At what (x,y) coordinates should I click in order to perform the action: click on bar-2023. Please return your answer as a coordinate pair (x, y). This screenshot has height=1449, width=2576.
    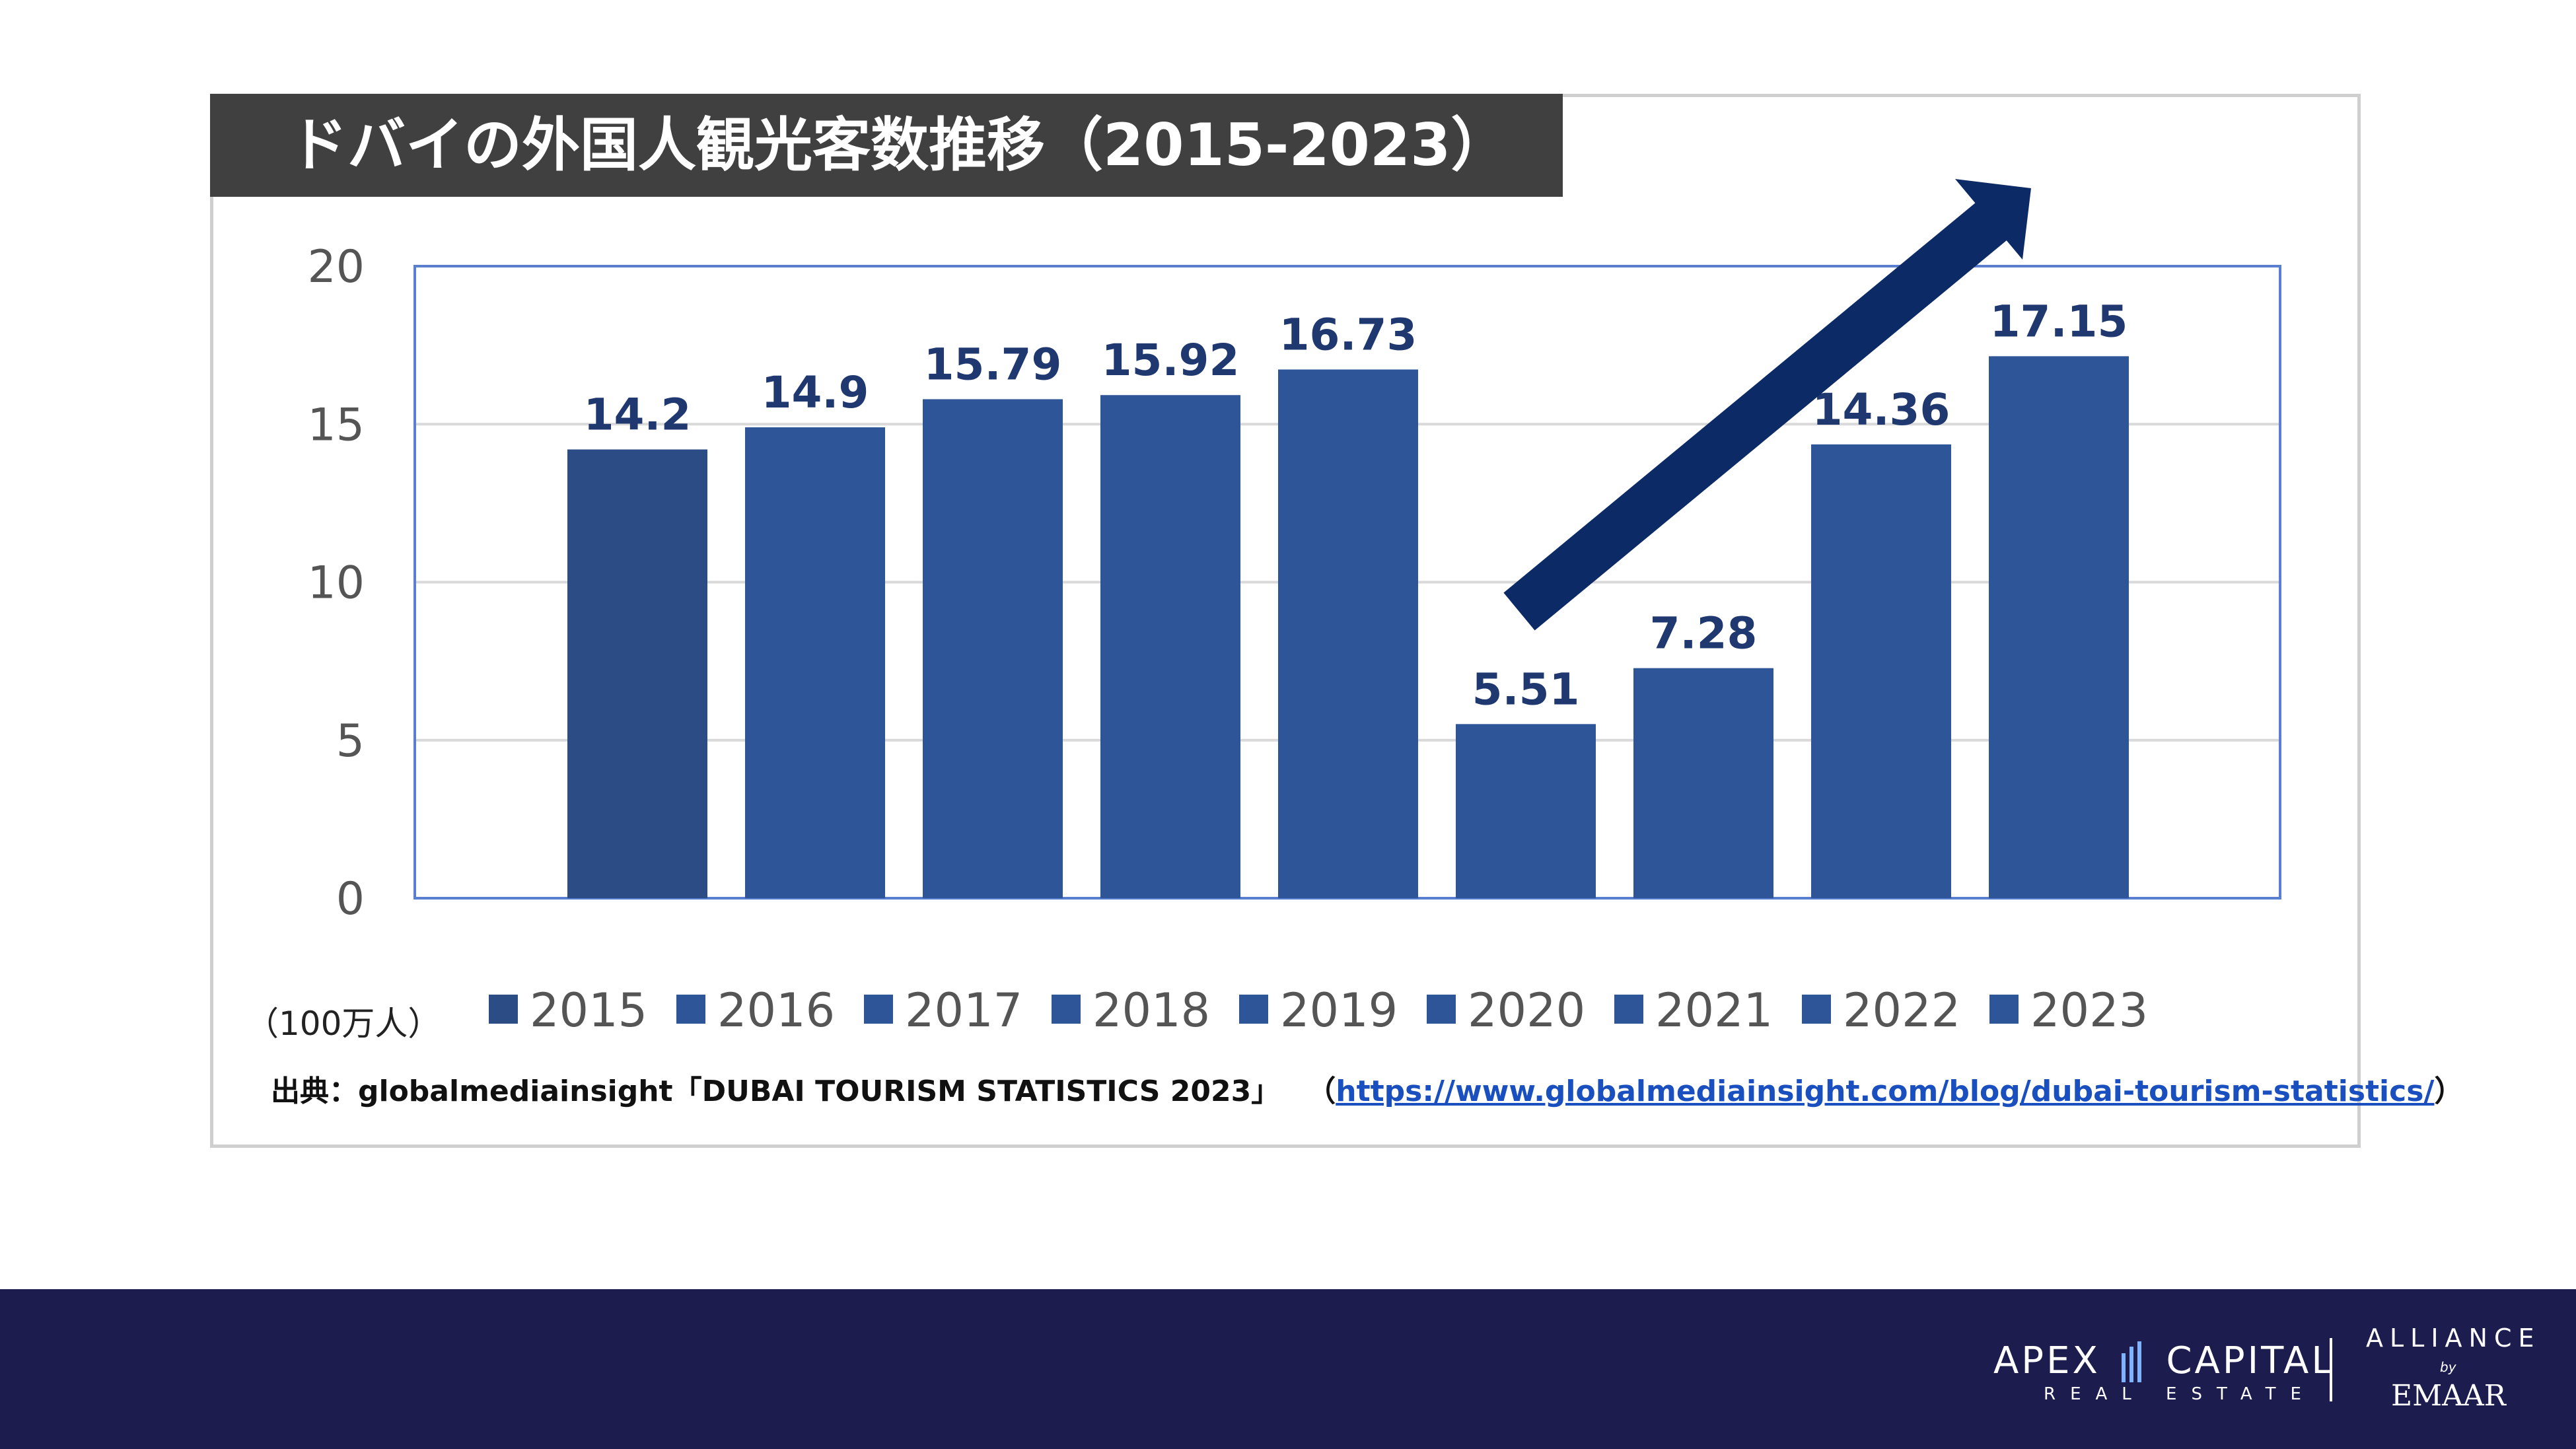
    Looking at the image, I should click on (2059, 627).